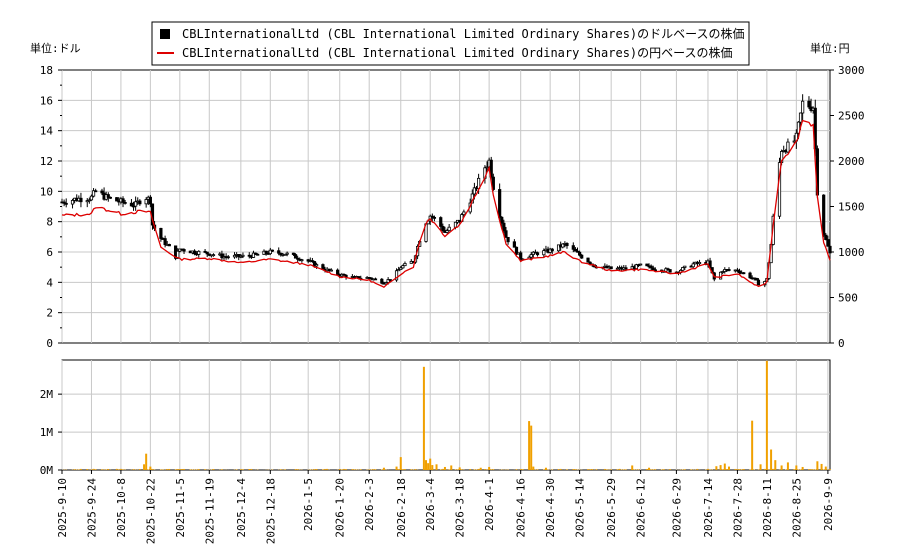 The image size is (900, 550). Describe the element at coordinates (737, 508) in the screenshot. I see `x-tick-label: 2026-7-28` at that location.